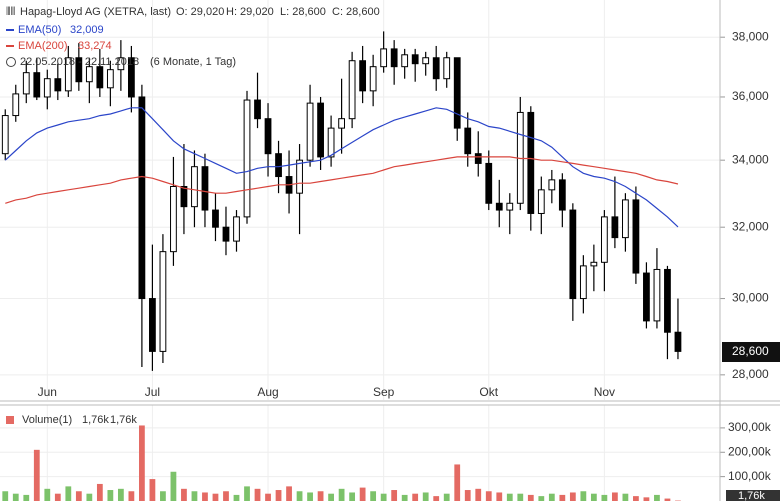 This screenshot has width=780, height=501. What do you see at coordinates (750, 476) in the screenshot?
I see `y-tick-label: 100,00k` at bounding box center [750, 476].